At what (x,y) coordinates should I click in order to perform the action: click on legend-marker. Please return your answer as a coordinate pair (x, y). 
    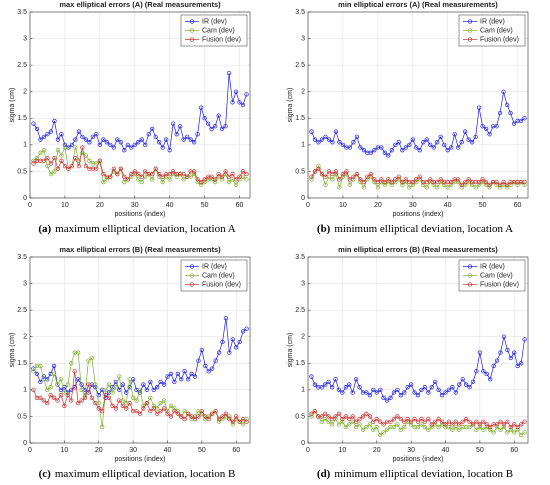
    Looking at the image, I should click on (470, 21).